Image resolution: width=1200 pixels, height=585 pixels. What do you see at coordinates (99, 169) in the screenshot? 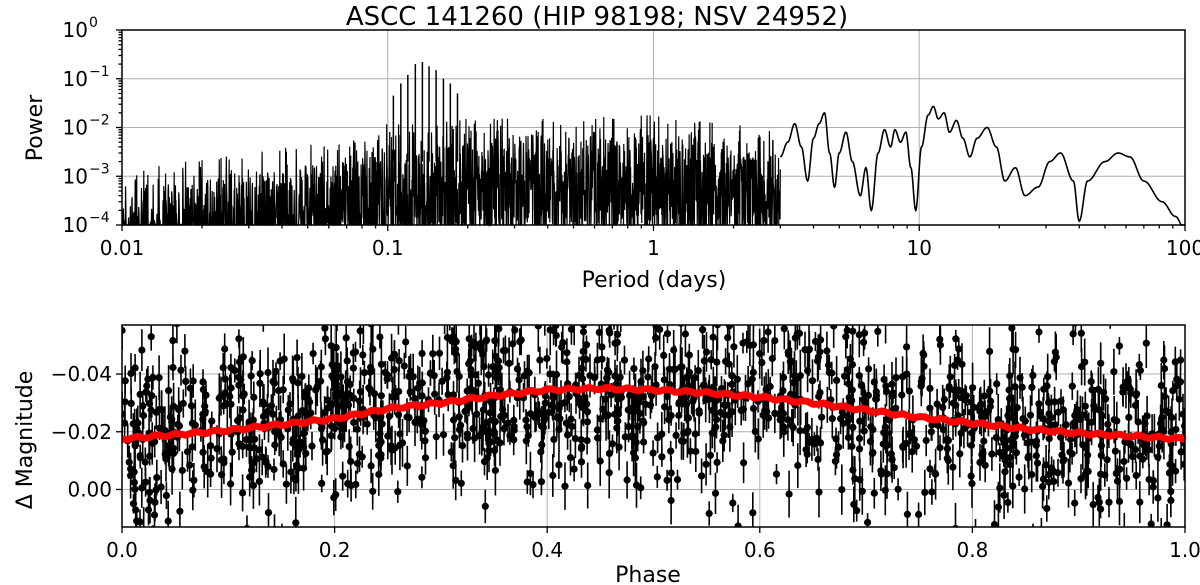
I see `periodogram-y-tick-exponent: −3` at bounding box center [99, 169].